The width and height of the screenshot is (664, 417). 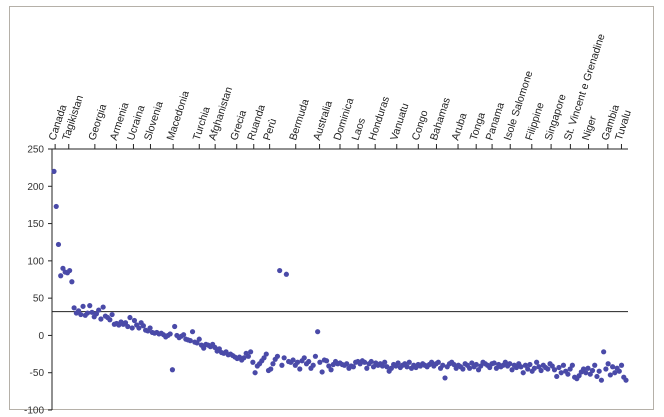 What do you see at coordinates (35, 224) in the screenshot?
I see `y-tick-label: 150` at bounding box center [35, 224].